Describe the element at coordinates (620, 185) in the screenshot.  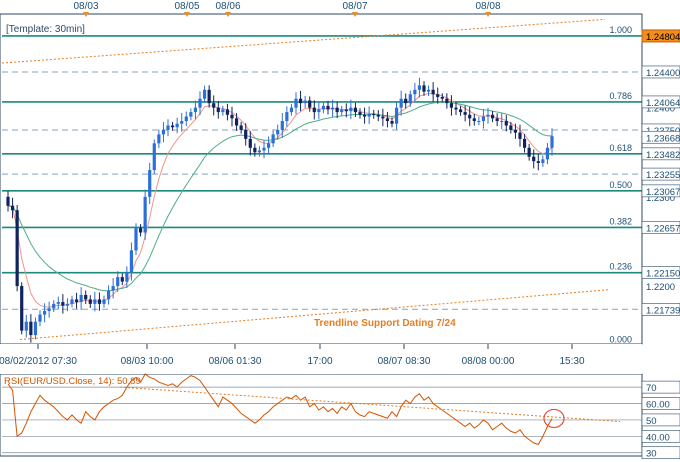
I see `fib-level-label: 0.500` at that location.